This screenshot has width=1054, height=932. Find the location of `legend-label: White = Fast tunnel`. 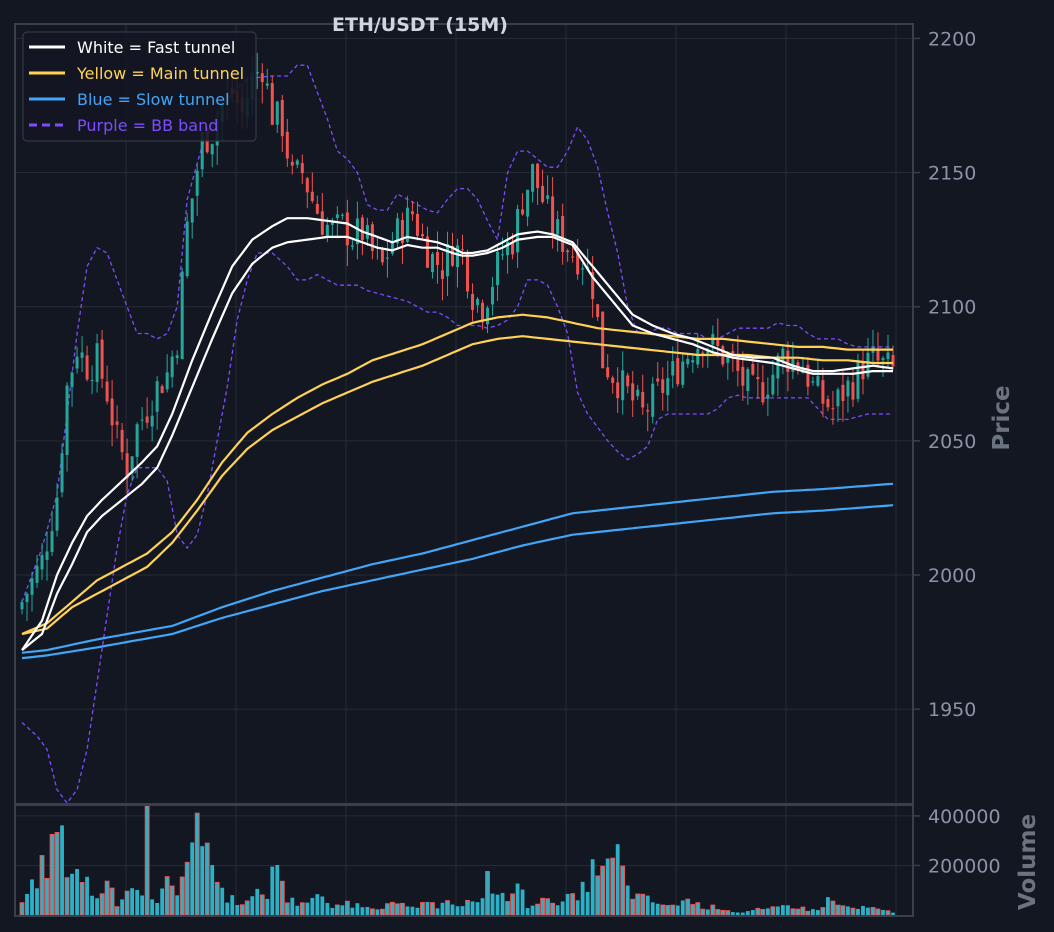

legend-label: White = Fast tunnel is located at coordinates (156, 47).